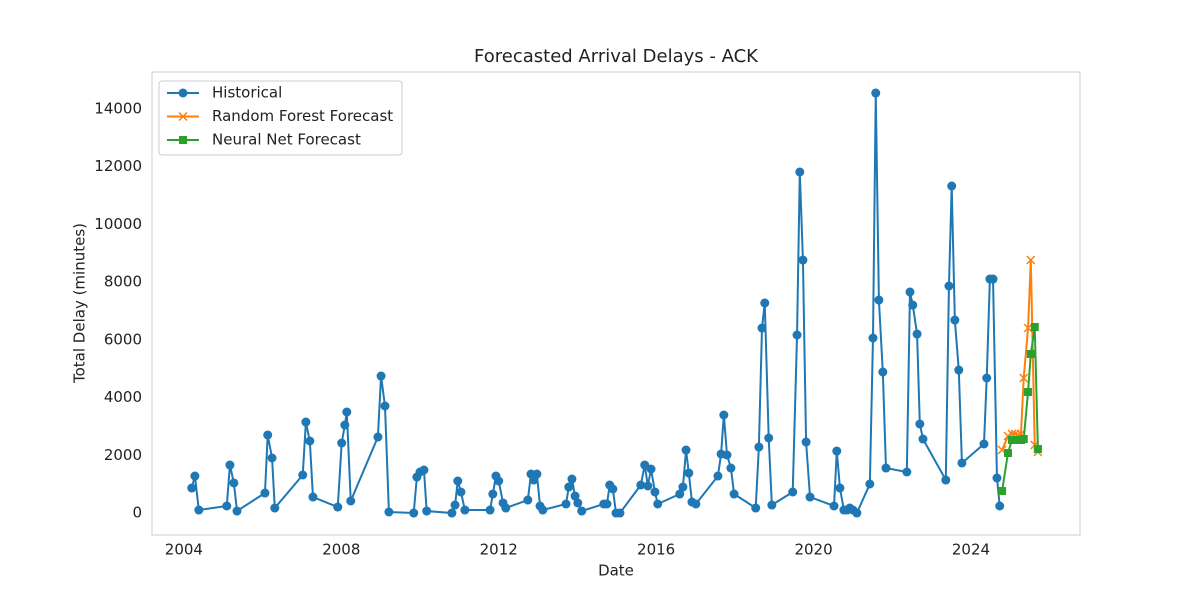  I want to click on x-tick-label: 2008, so click(341, 550).